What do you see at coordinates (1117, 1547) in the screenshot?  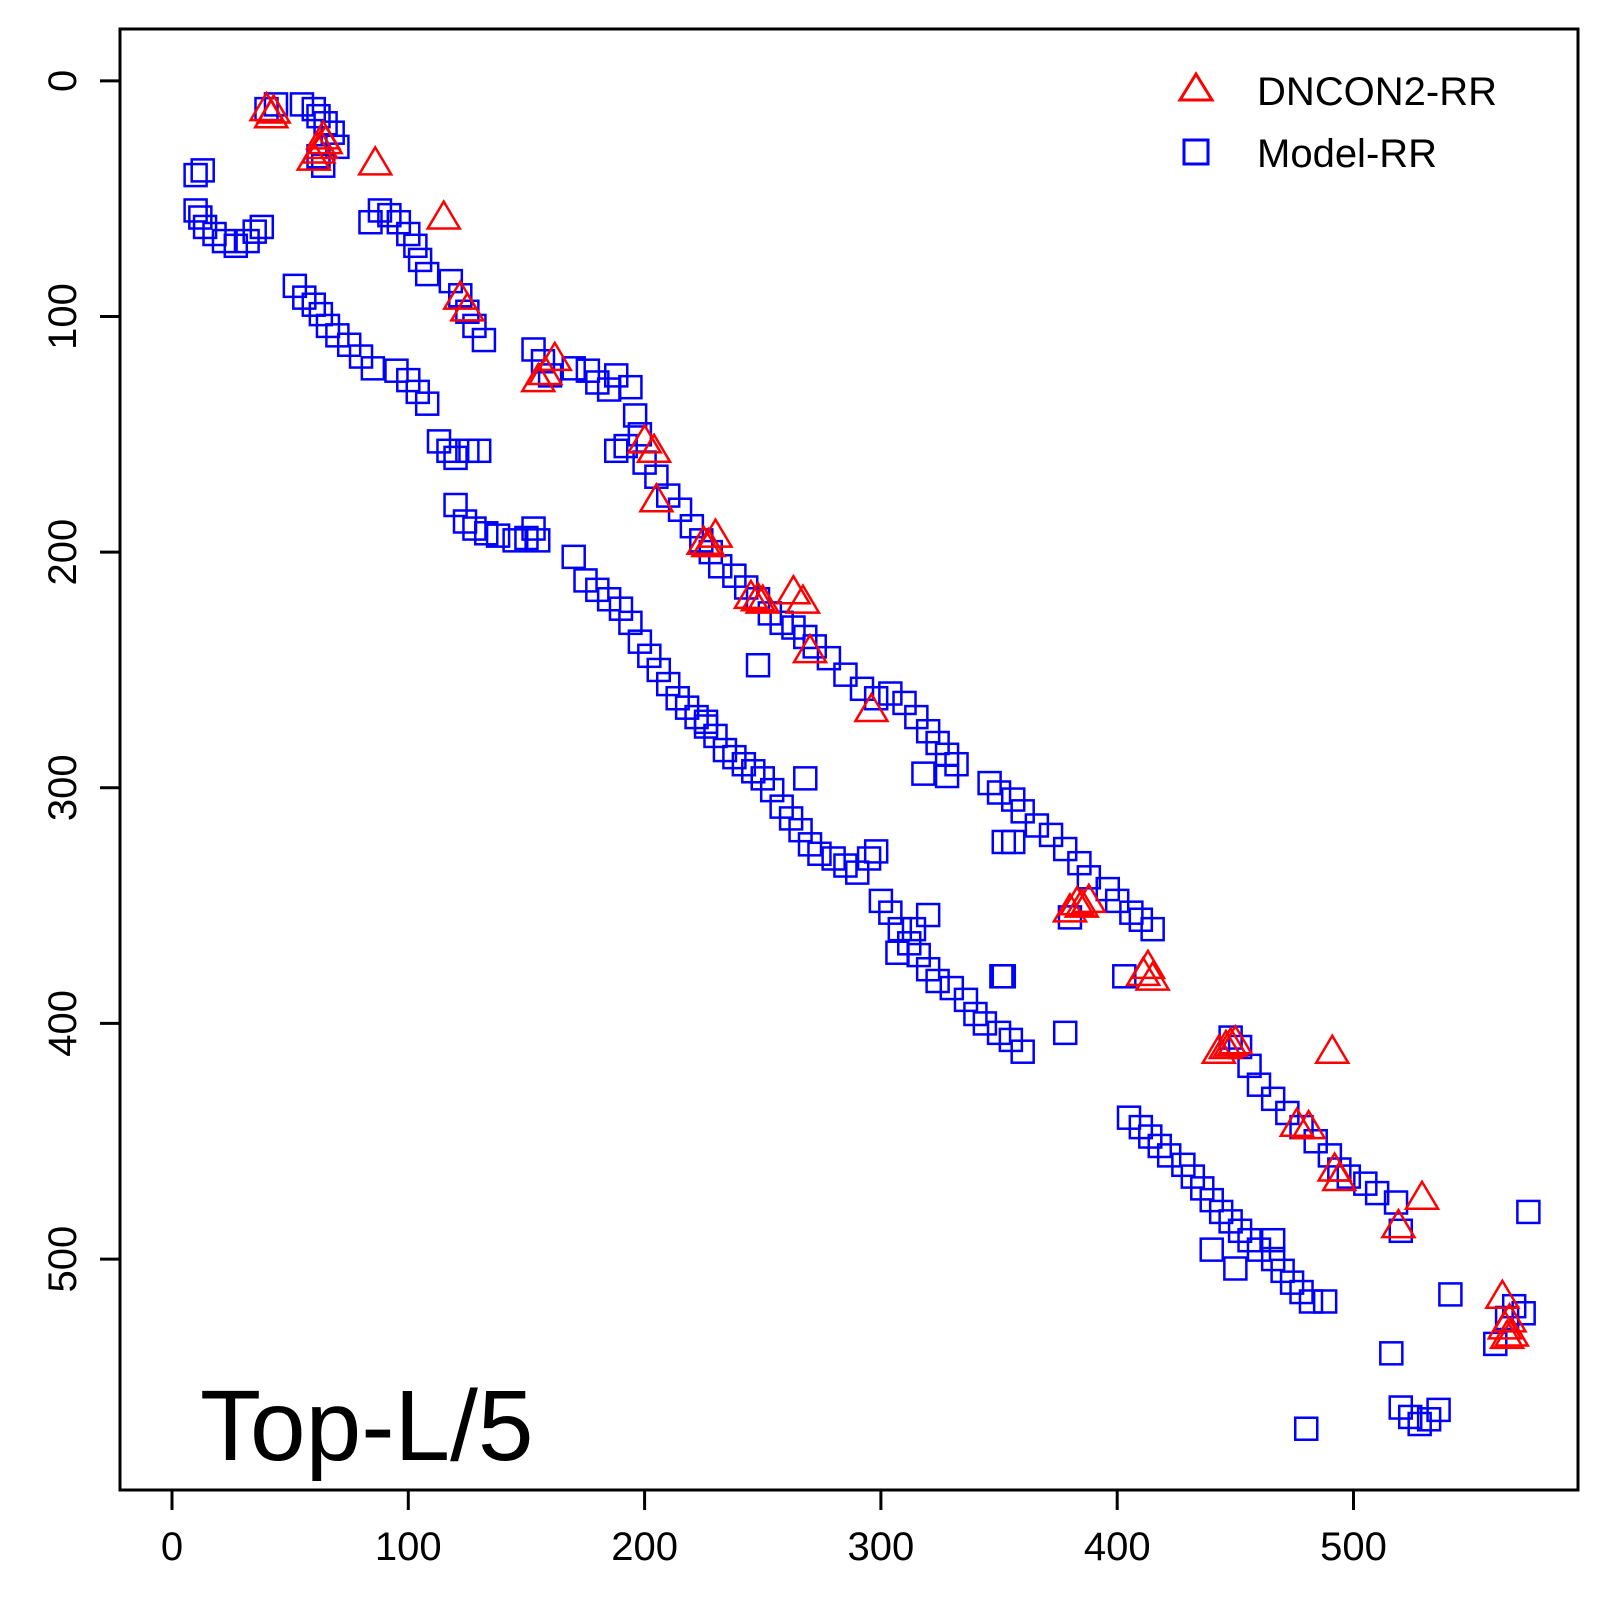 I see `x-tick-label: 400` at bounding box center [1117, 1547].